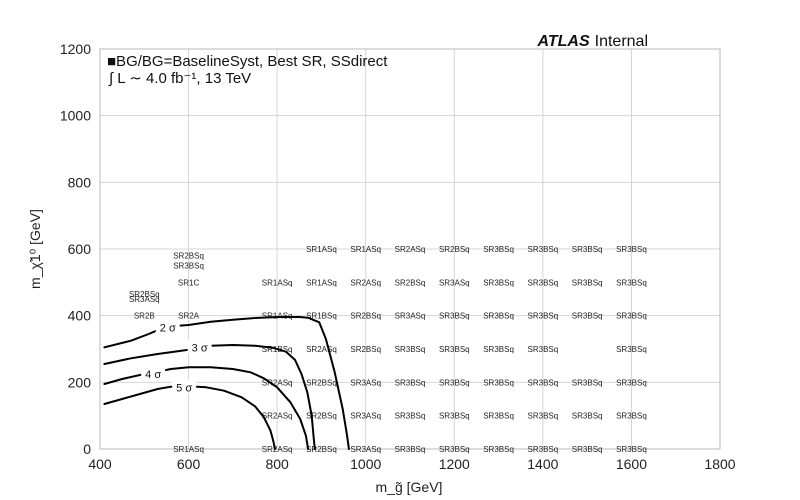 The image size is (800, 500). Describe the element at coordinates (592, 41) in the screenshot. I see `atlas-internal-label: ATLAS Internal` at that location.